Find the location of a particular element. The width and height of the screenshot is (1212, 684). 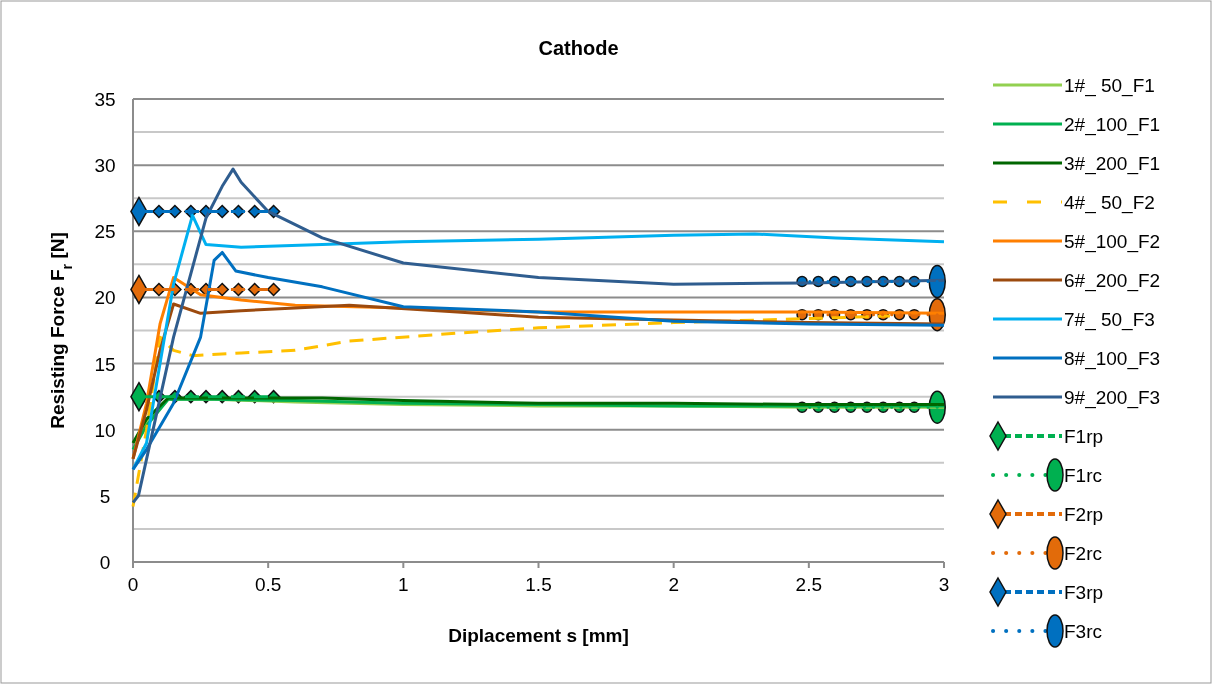

x-tick-label: 3 is located at coordinates (944, 584).